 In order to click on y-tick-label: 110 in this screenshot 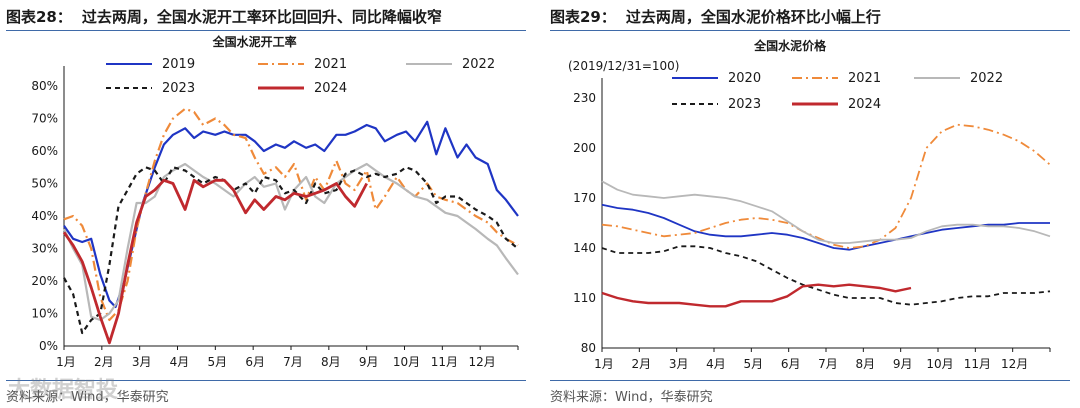, I will do `click(584, 298)`.